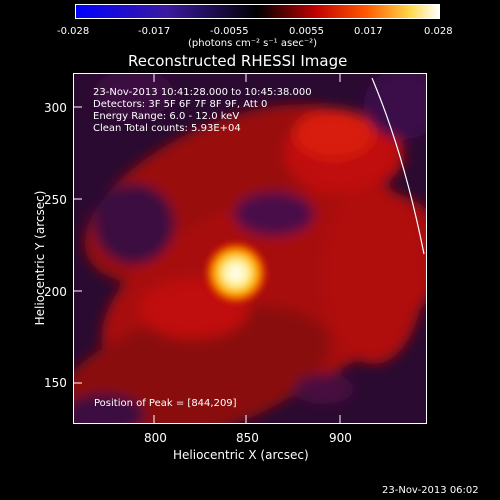 This screenshot has width=500, height=500. Describe the element at coordinates (340, 438) in the screenshot. I see `x-tick-label: 900` at that location.